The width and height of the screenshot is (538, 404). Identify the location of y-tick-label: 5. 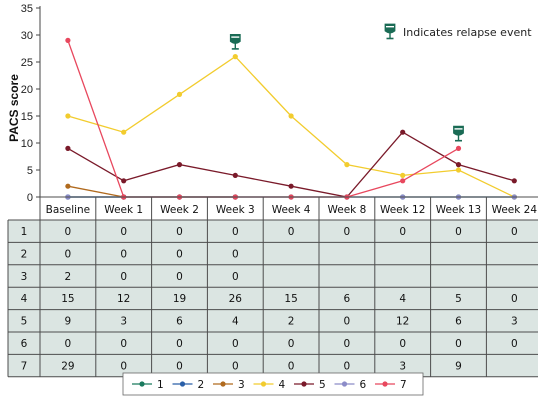
(30, 171).